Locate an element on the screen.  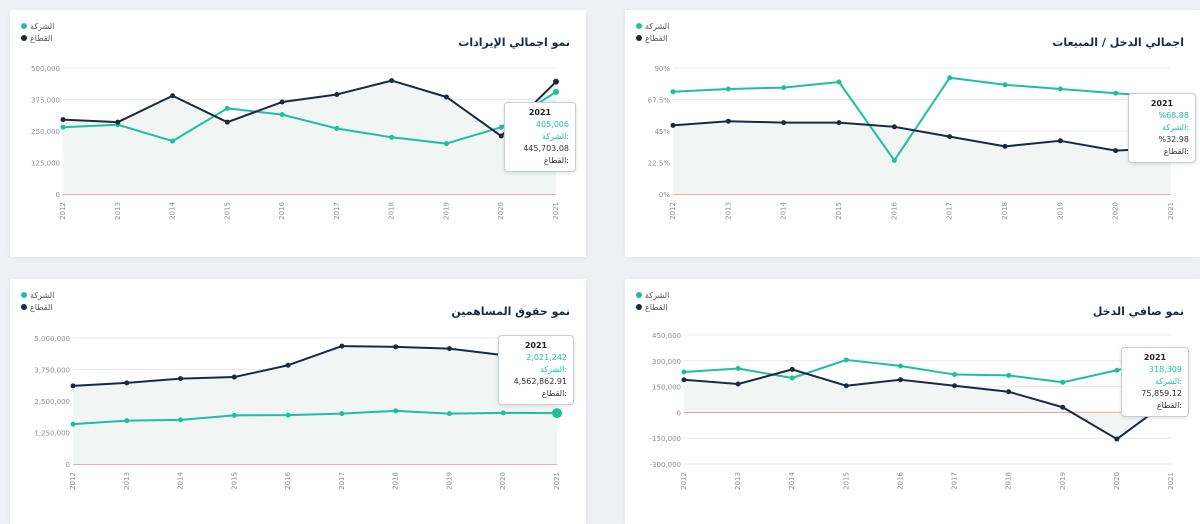
y-tick-label: 0 is located at coordinates (58, 195).